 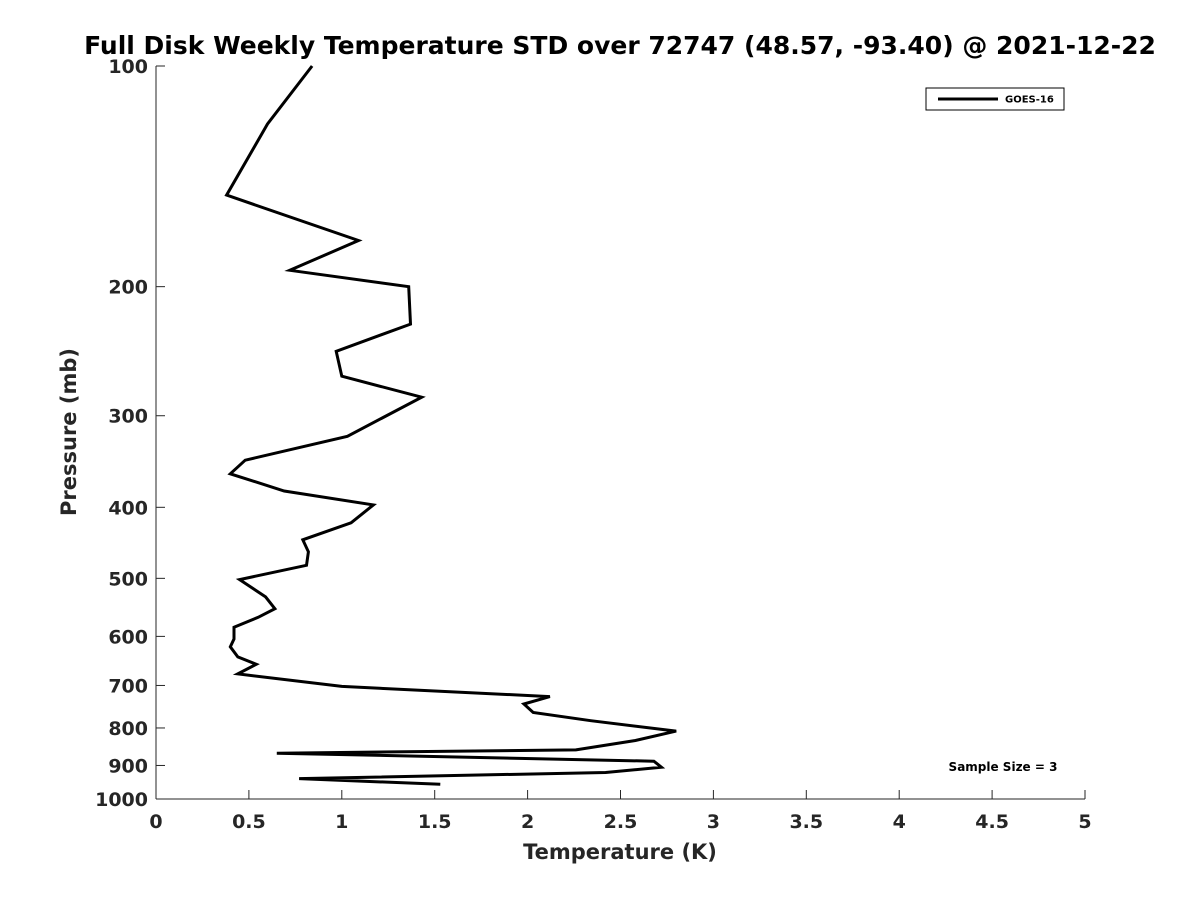 What do you see at coordinates (155, 822) in the screenshot?
I see `x-tick-label: 0` at bounding box center [155, 822].